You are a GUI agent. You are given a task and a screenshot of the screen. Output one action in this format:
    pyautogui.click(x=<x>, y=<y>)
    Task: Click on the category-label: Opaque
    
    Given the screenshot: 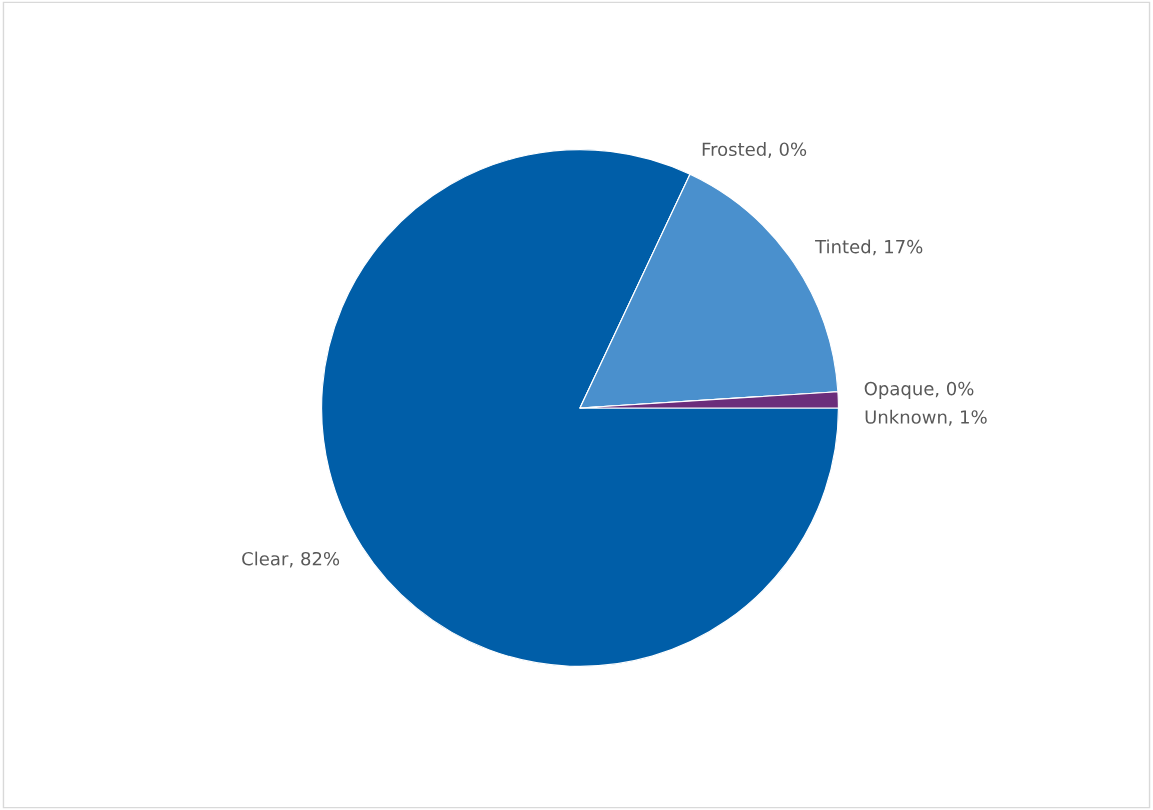 What is the action you would take?
    pyautogui.click(x=899, y=390)
    